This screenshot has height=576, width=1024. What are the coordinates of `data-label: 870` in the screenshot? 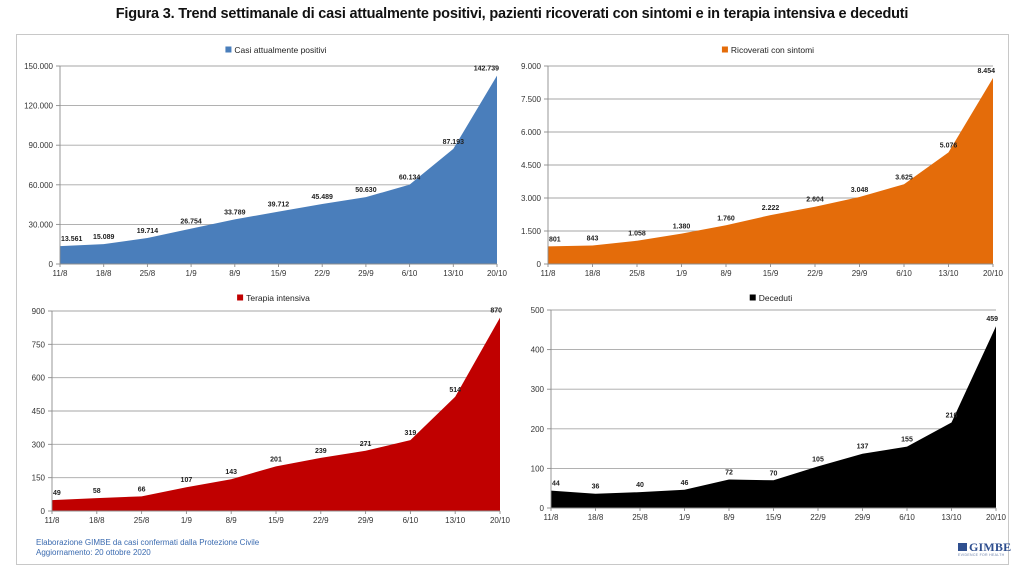 It's located at (496, 311).